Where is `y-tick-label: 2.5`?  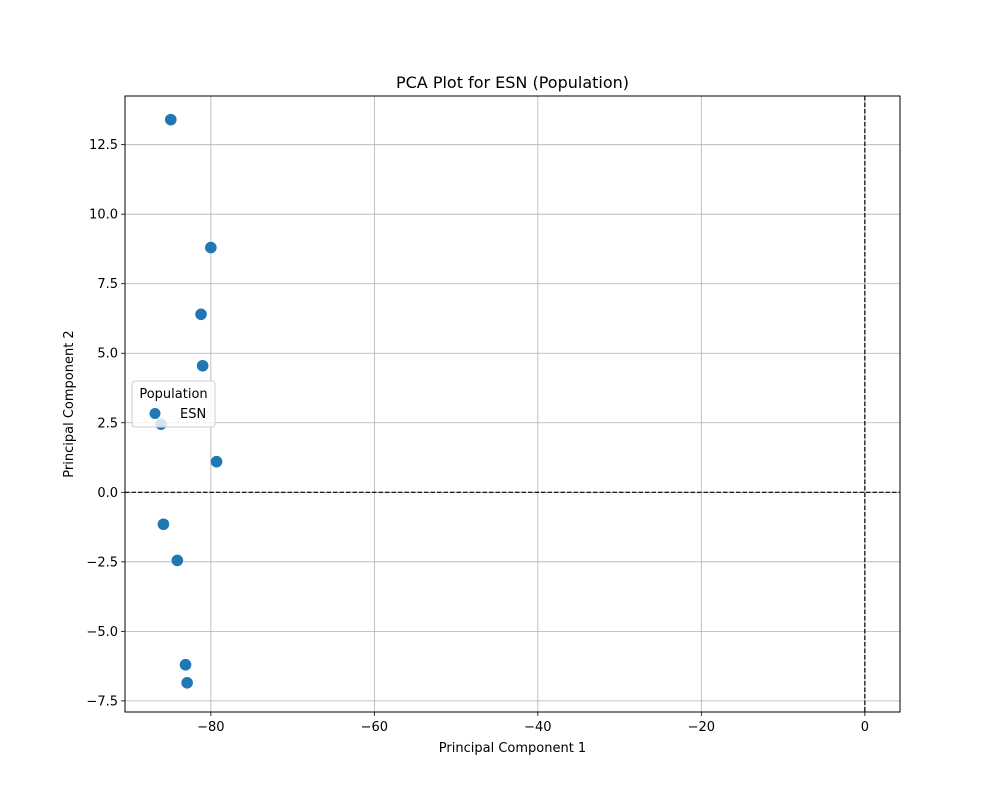
y-tick-label: 2.5 is located at coordinates (107, 423).